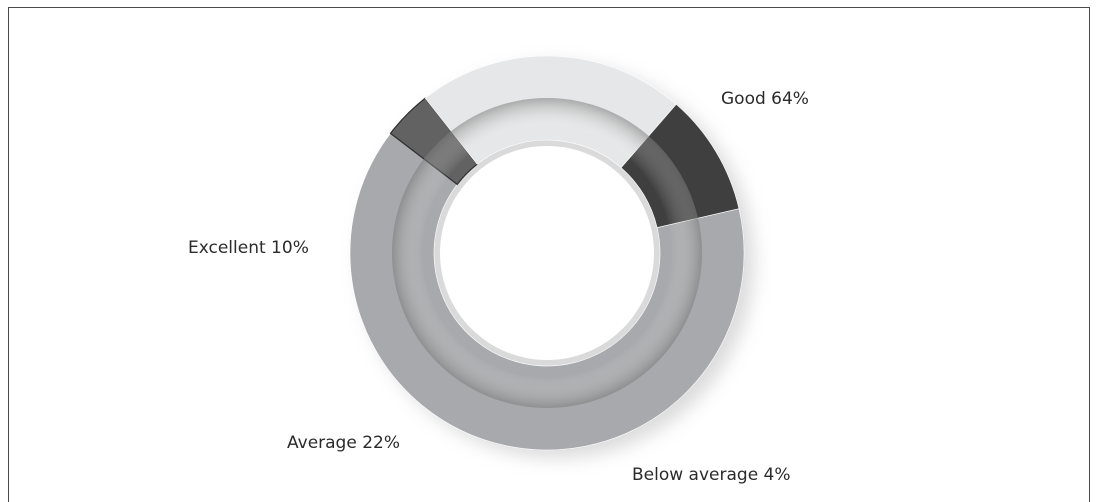 Image resolution: width=1098 pixels, height=502 pixels. I want to click on label-good: Good 64%, so click(765, 99).